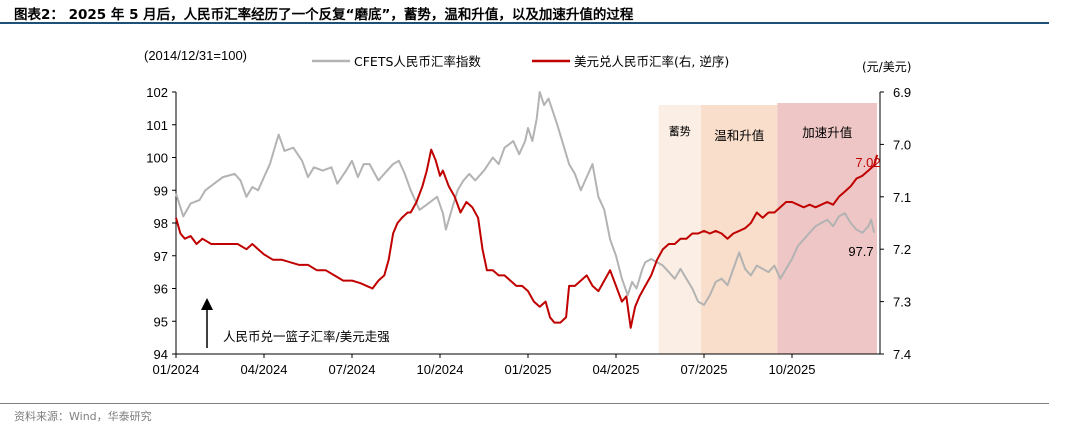 This screenshot has height=425, width=1080. I want to click on header-rule, so click(524, 23).